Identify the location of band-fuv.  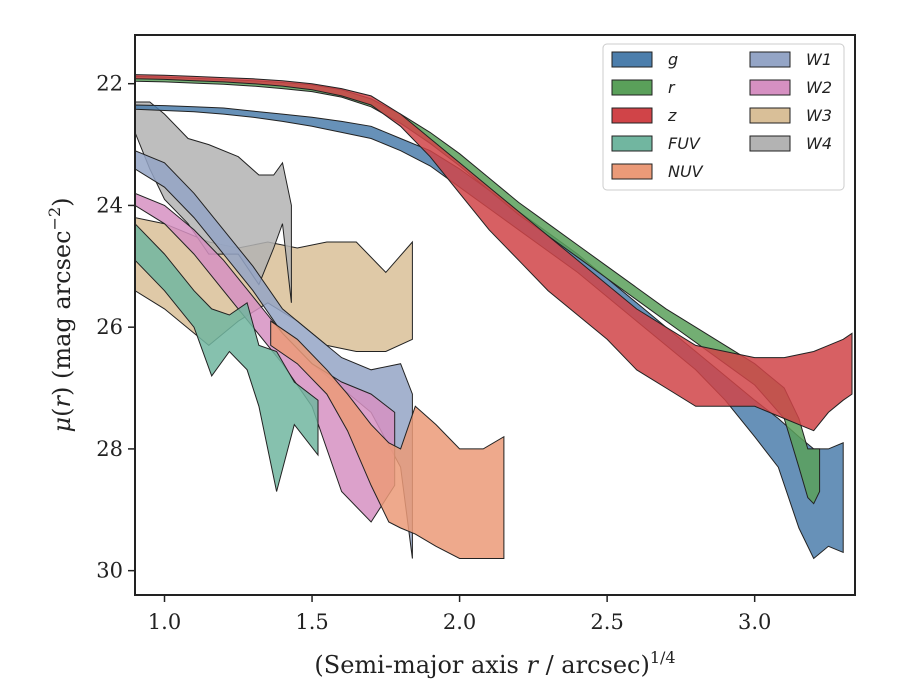
(227, 357).